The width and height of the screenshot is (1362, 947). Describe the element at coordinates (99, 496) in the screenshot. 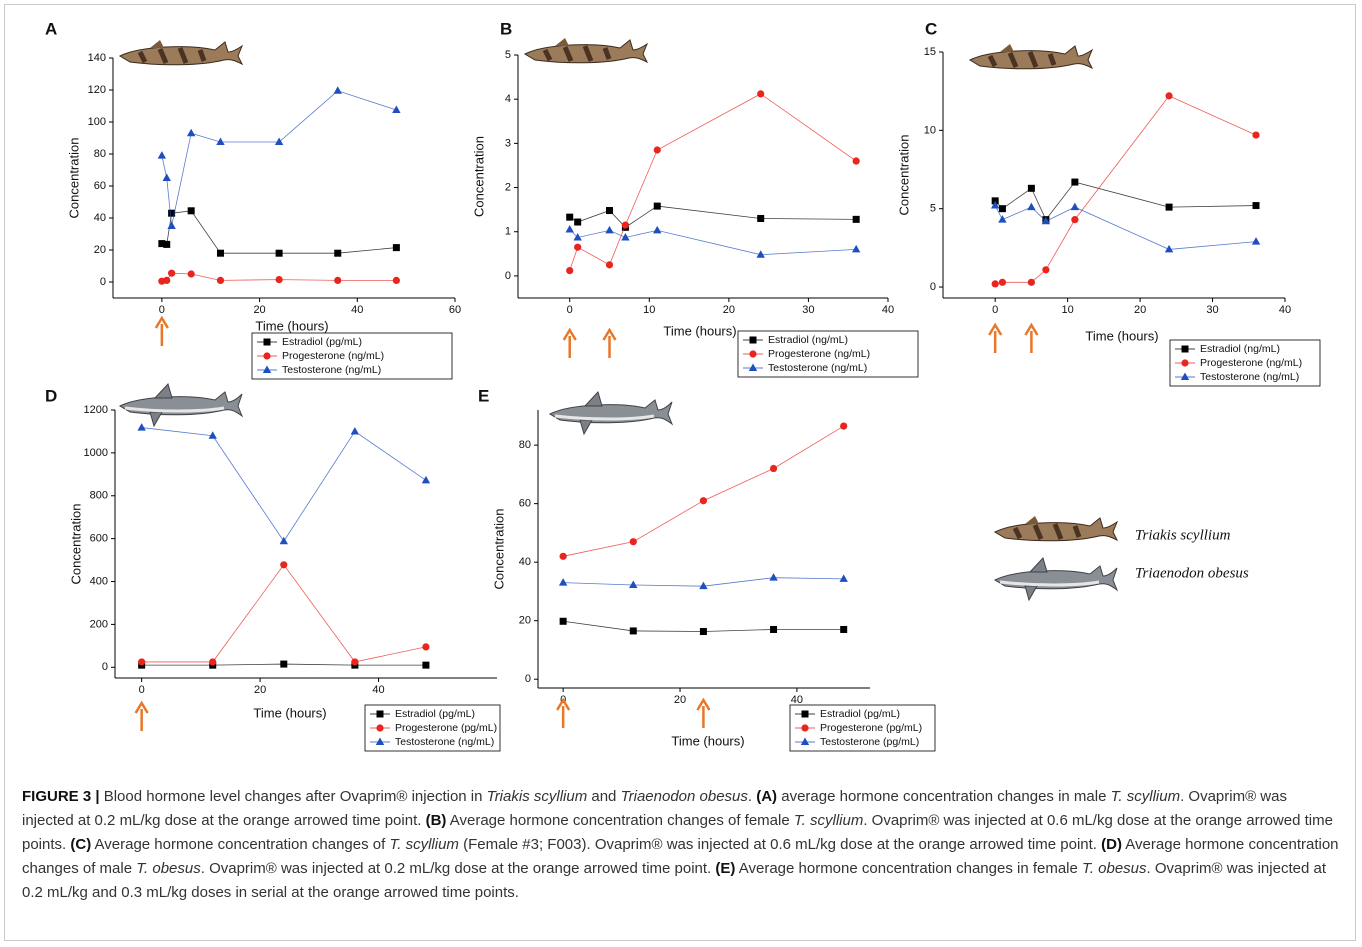

I see `y-tick-label: 800` at that location.